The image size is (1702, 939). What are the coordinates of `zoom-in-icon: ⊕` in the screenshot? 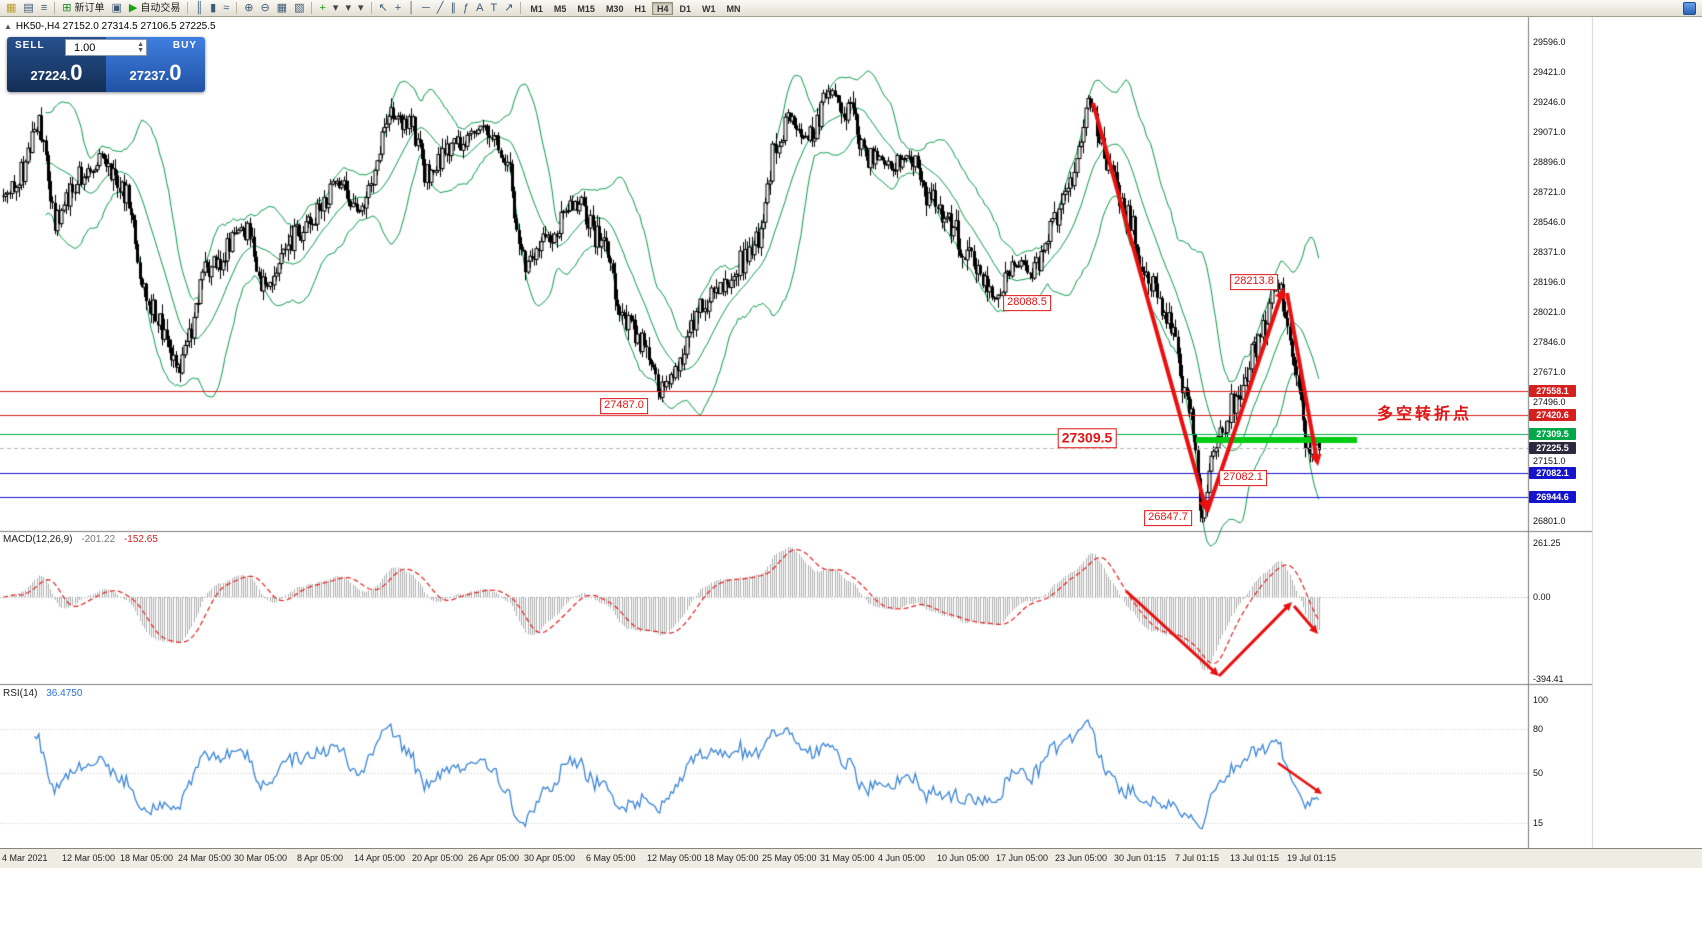 It's located at (248, 8).